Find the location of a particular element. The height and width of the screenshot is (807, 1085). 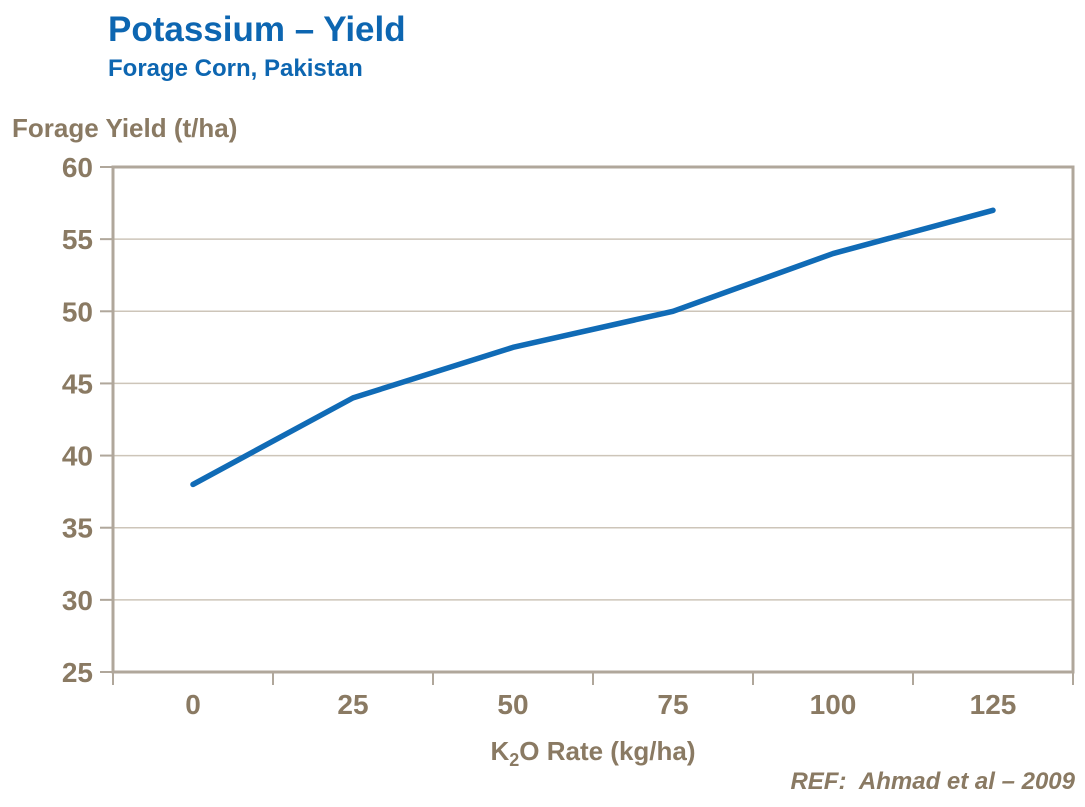

x-axis-title-subscript: 2 is located at coordinates (514, 760).